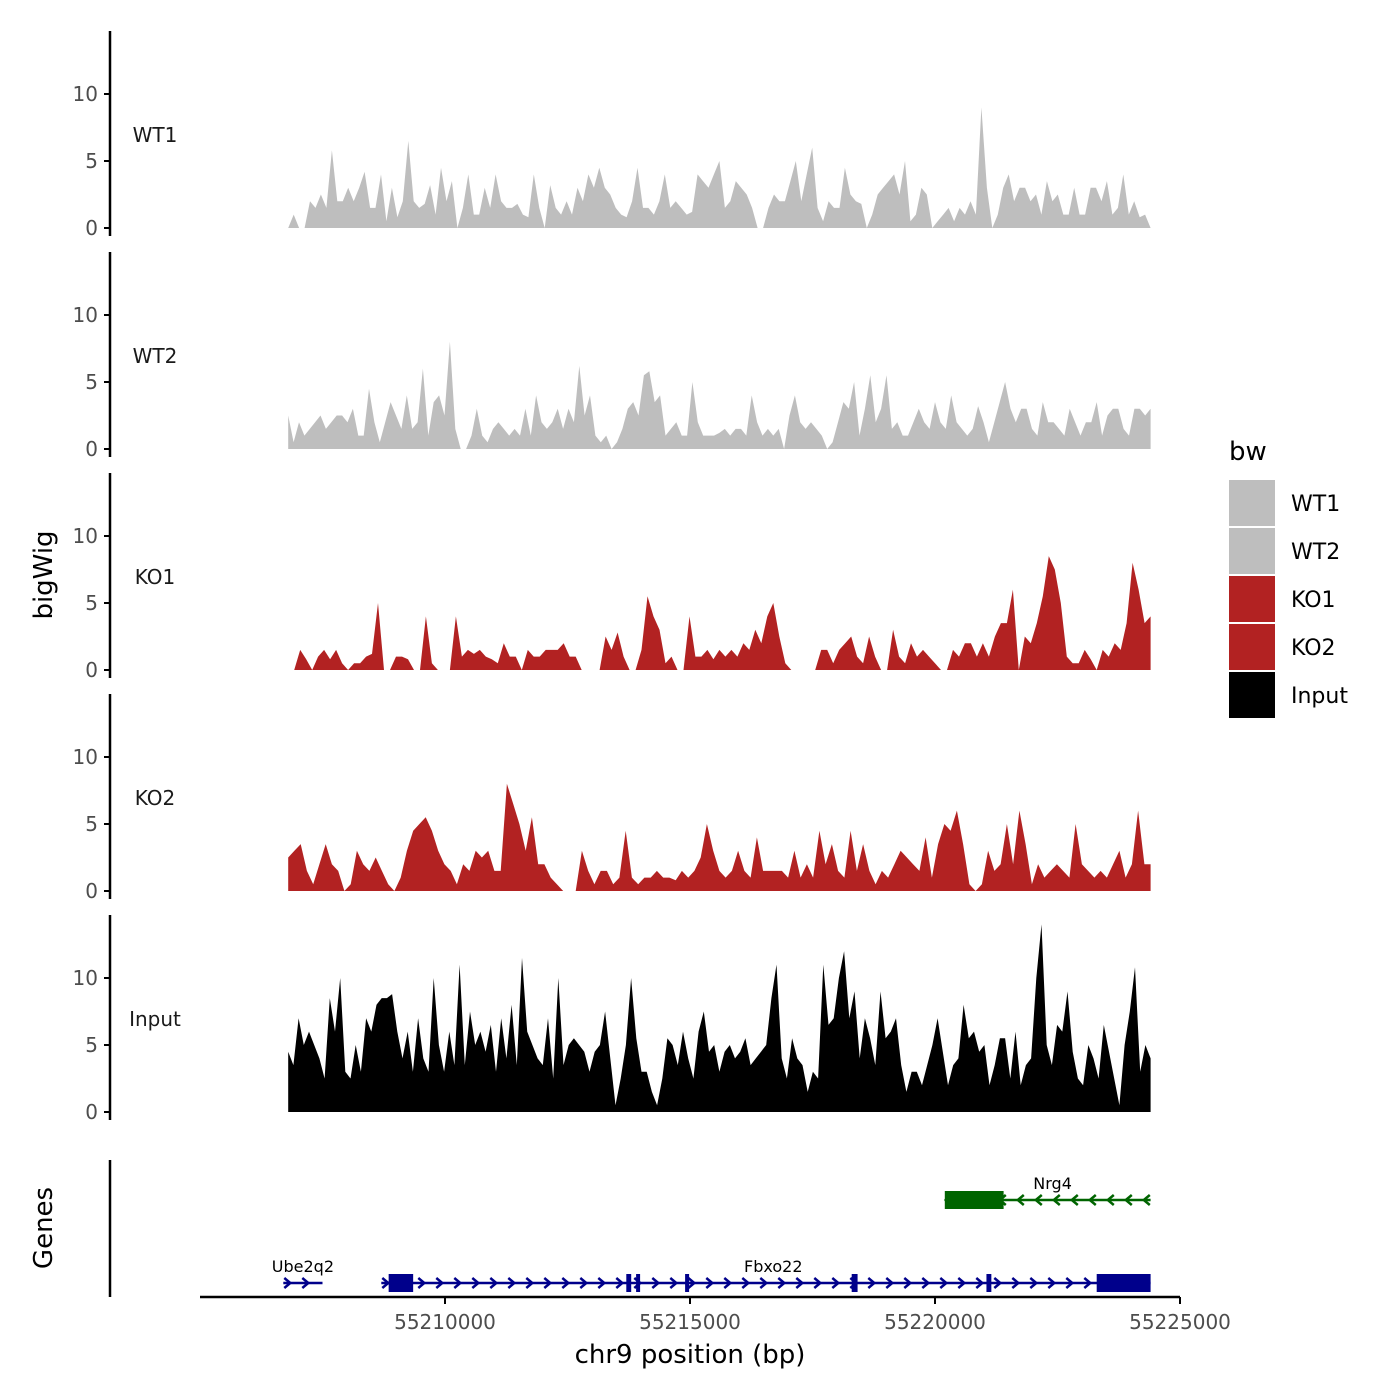 This screenshot has width=1400, height=1400. Describe the element at coordinates (1252, 551) in the screenshot. I see `legend-key-wt2` at that location.